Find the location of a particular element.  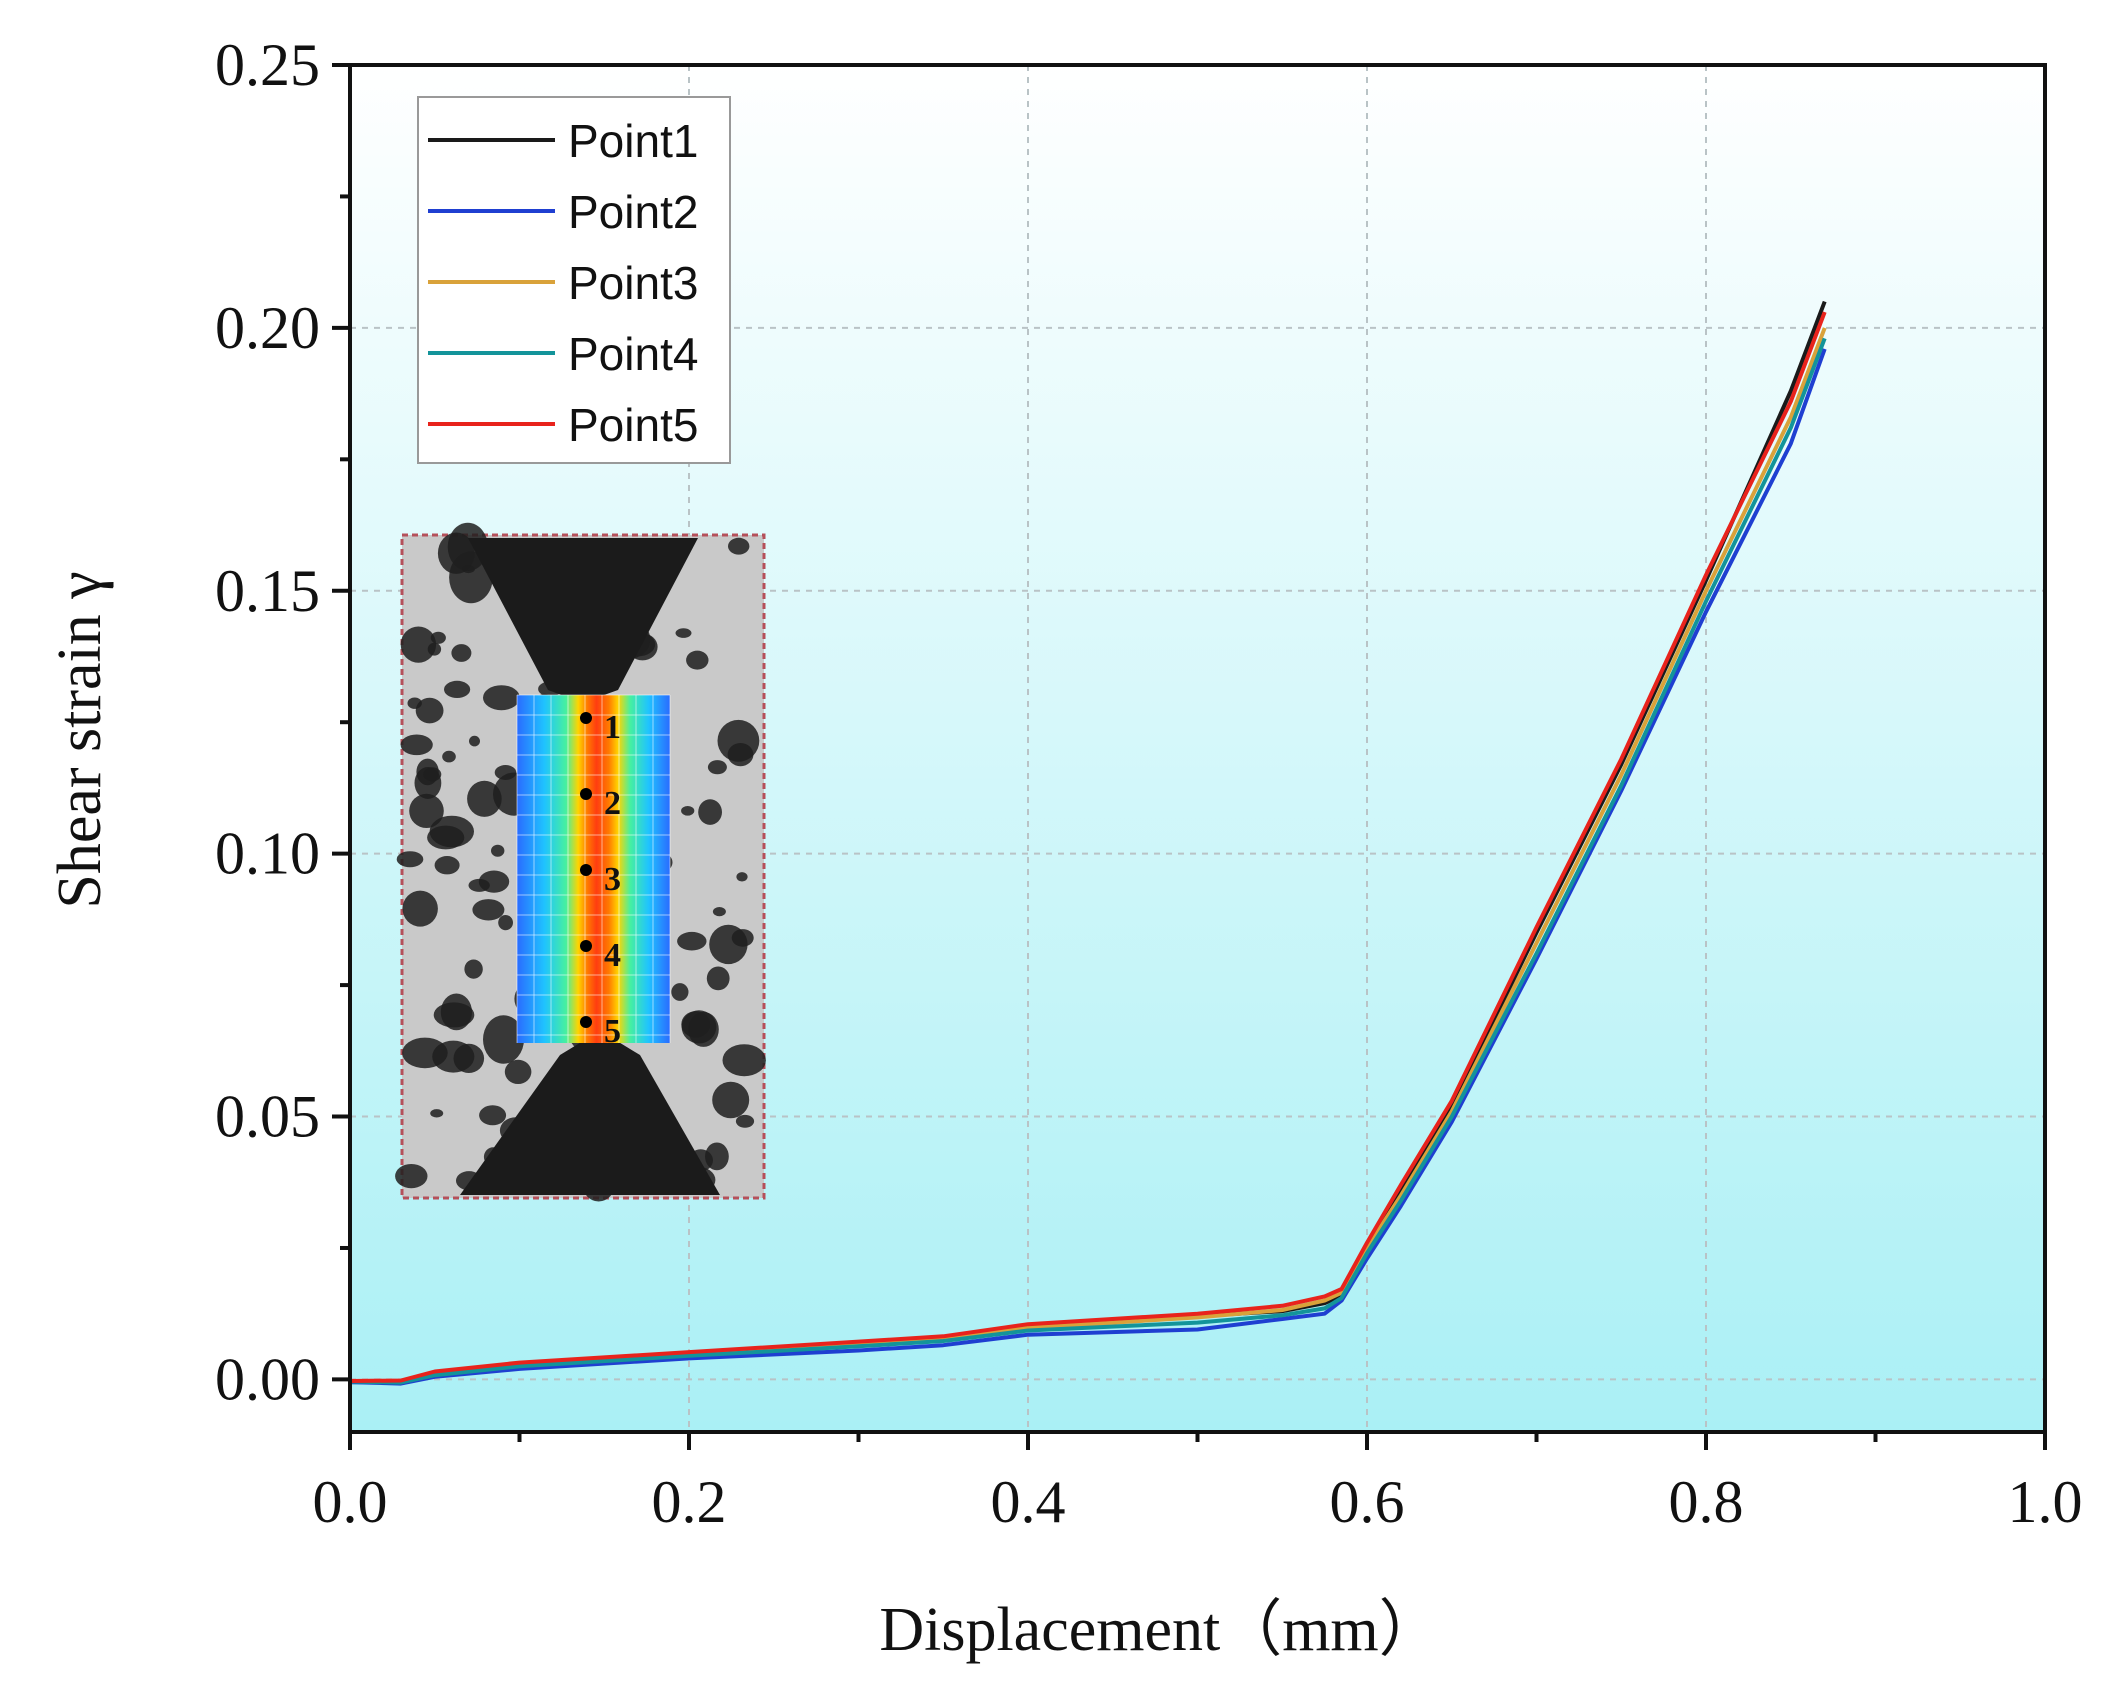

x-tick-label: 0.6 is located at coordinates (1367, 1502).